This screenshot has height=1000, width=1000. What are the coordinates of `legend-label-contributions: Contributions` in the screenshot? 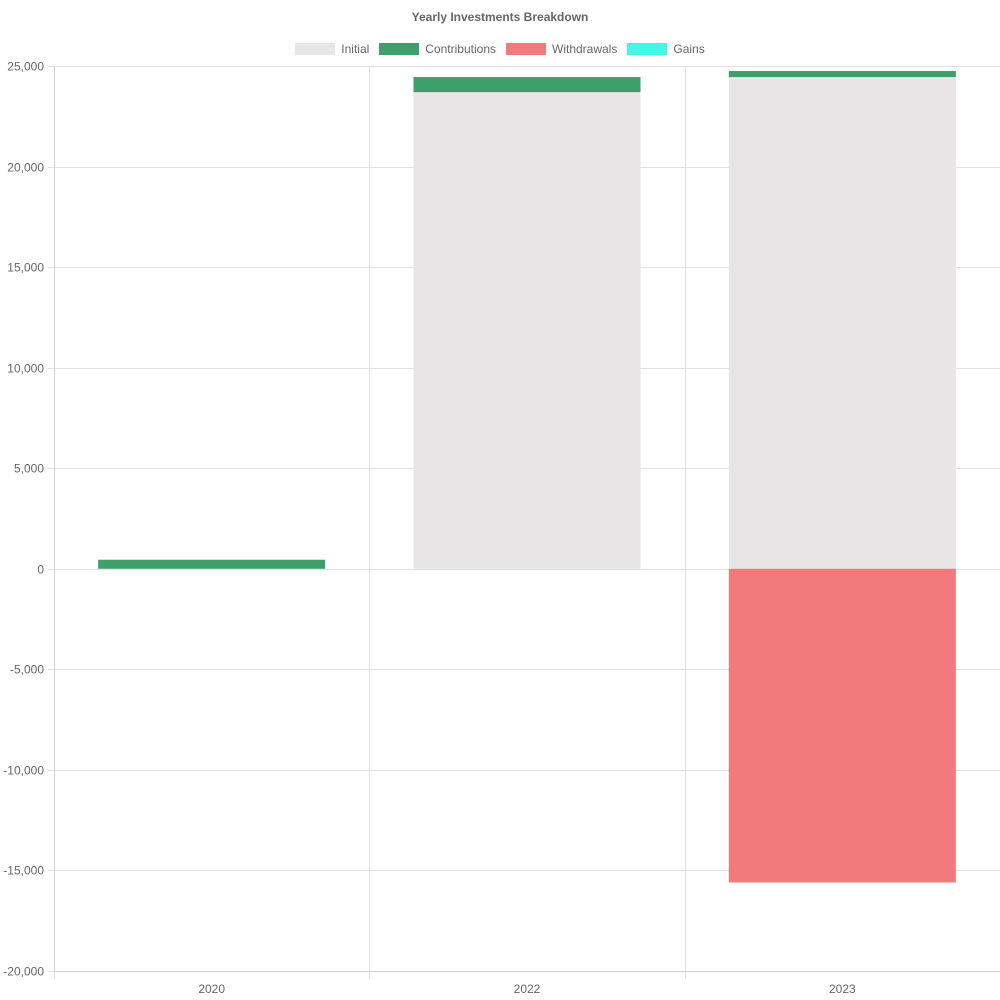 It's located at (460, 49).